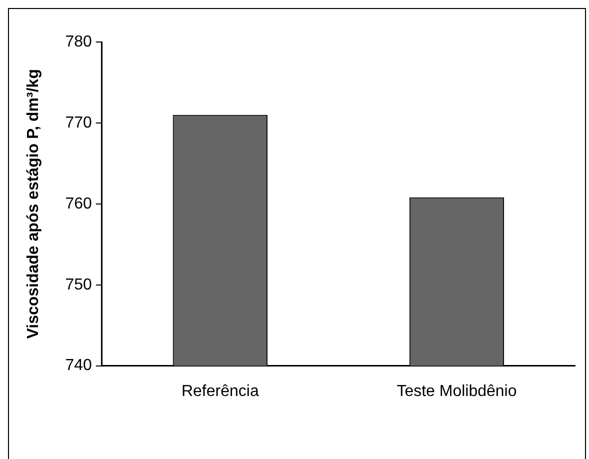 The image size is (589, 459). I want to click on y-tick-label: 740, so click(78, 365).